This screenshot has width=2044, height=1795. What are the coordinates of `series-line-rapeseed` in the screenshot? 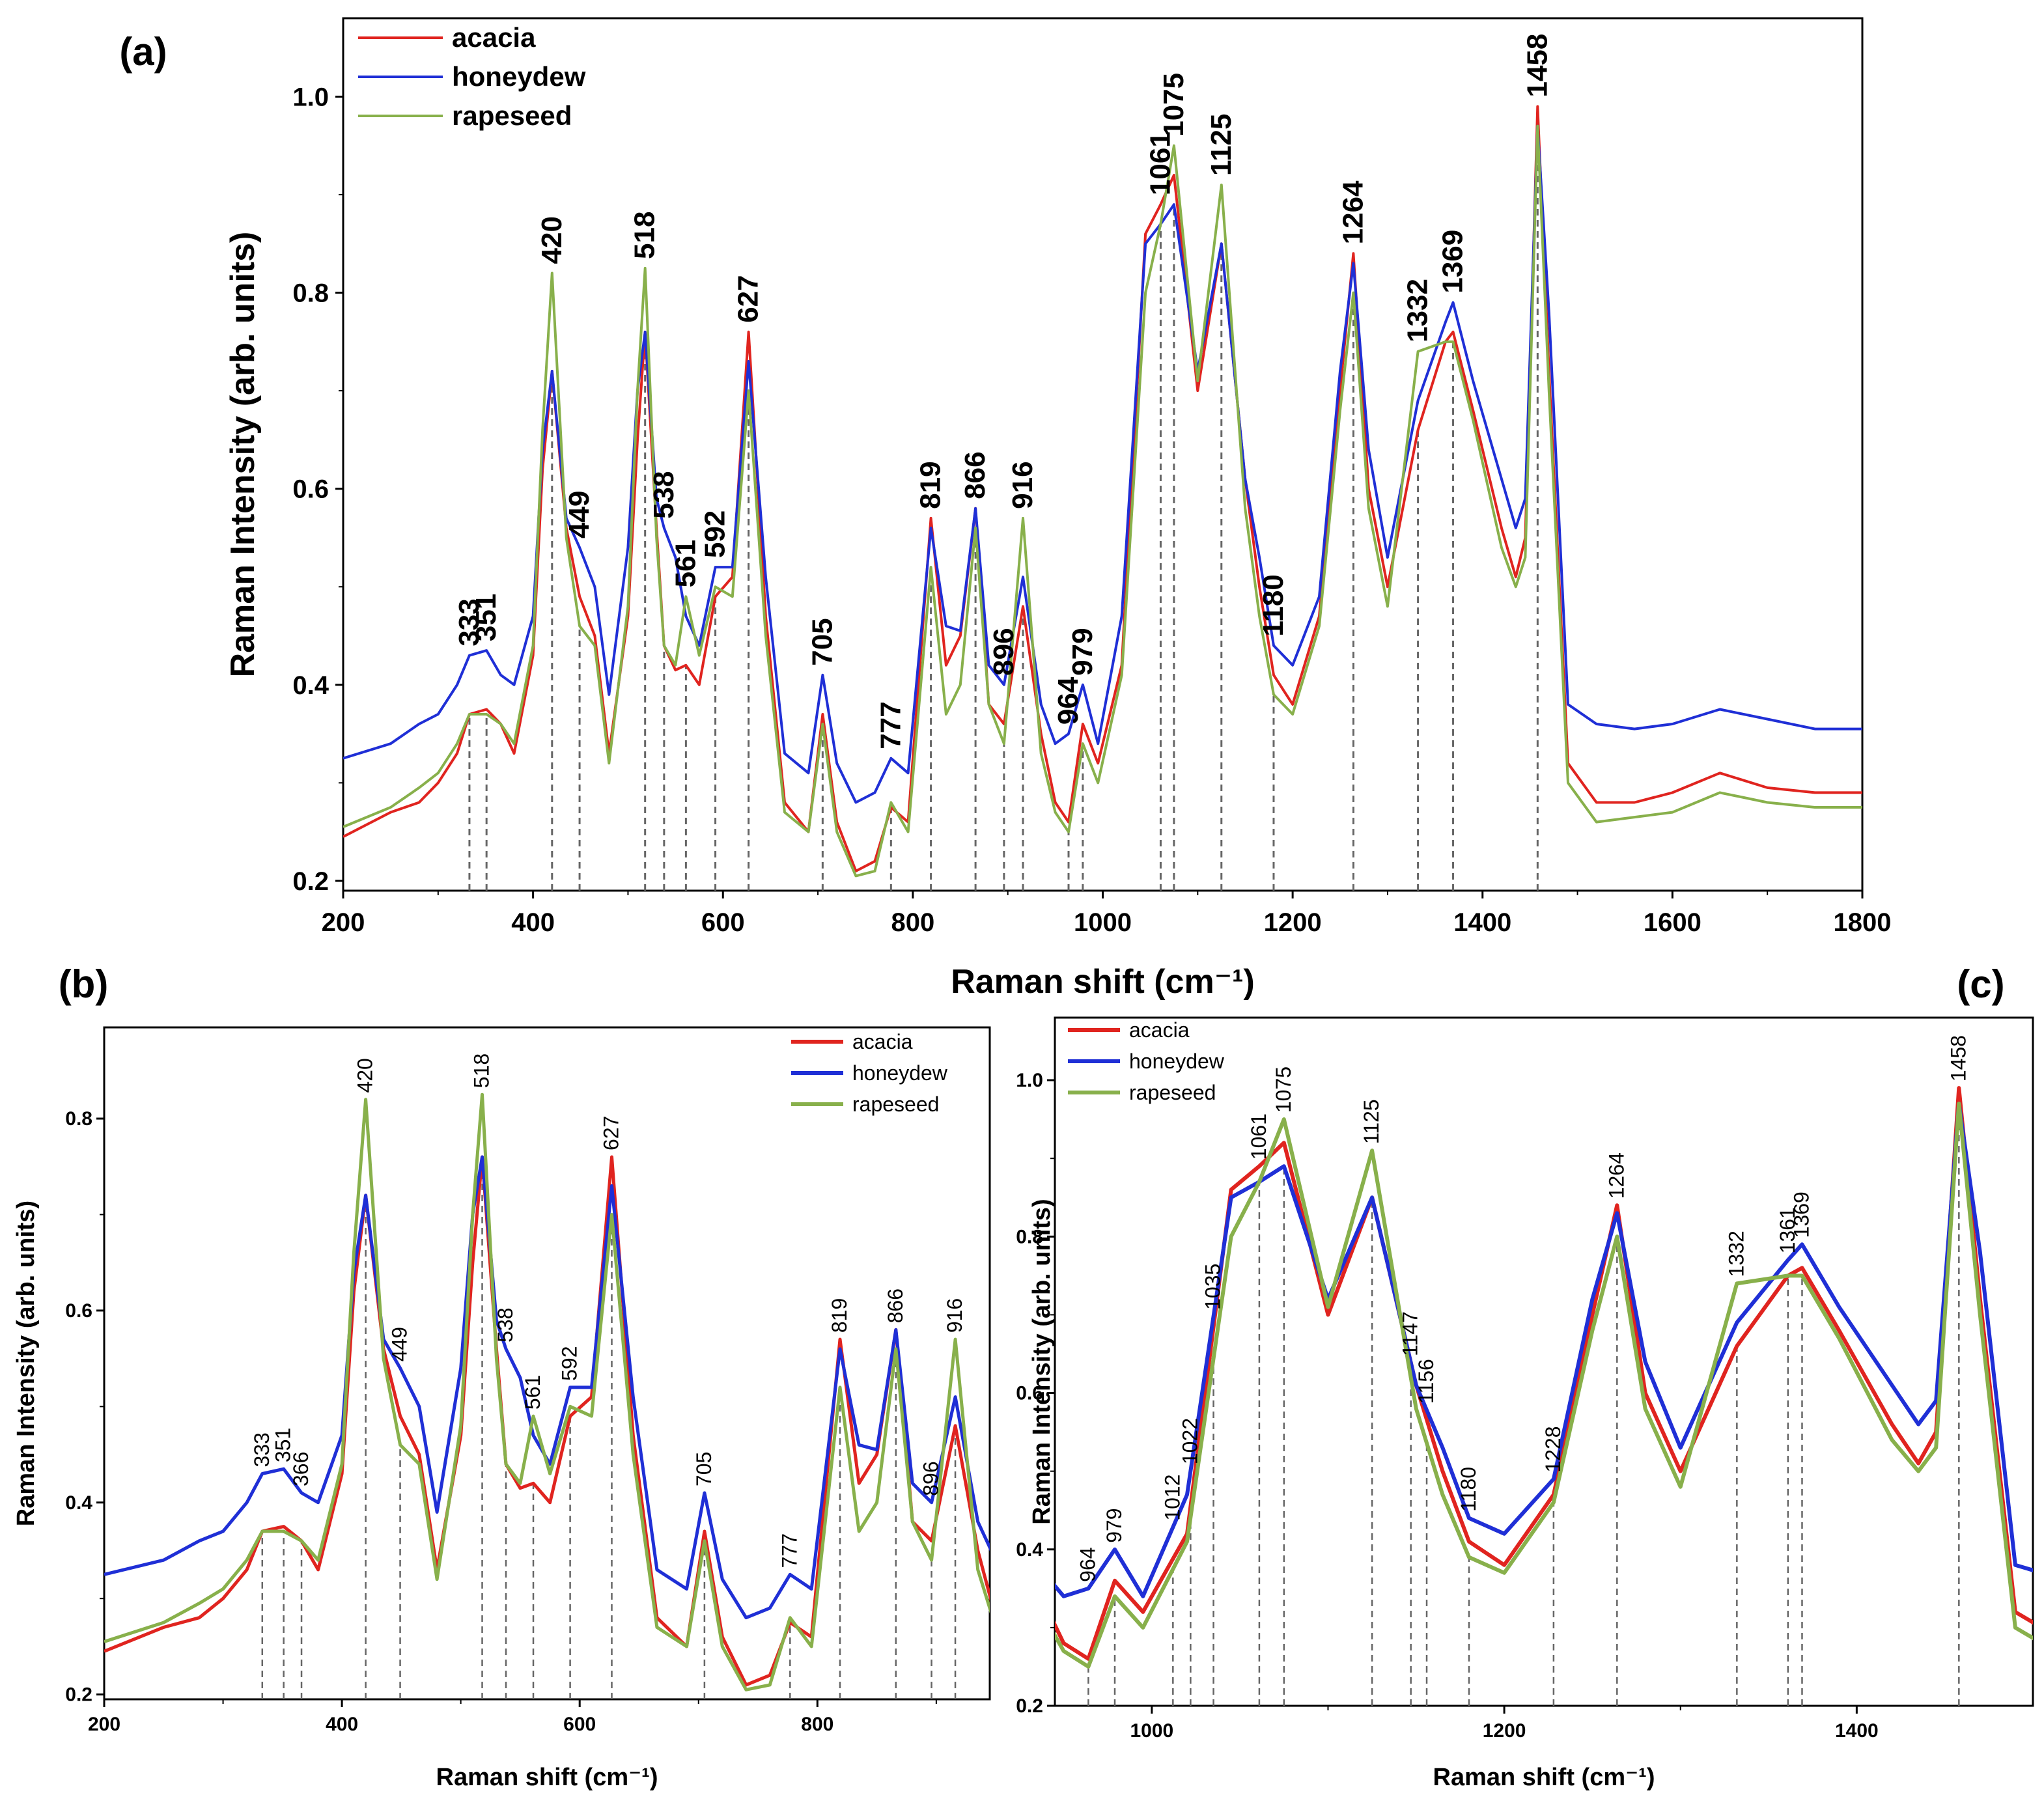 It's located at (547, 1391).